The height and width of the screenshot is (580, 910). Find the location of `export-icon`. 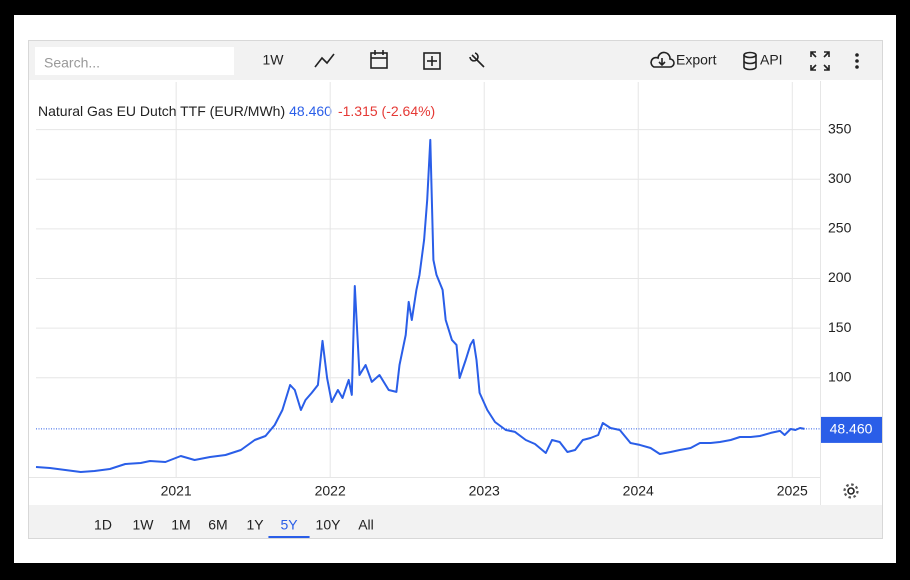

export-icon is located at coordinates (662, 59).